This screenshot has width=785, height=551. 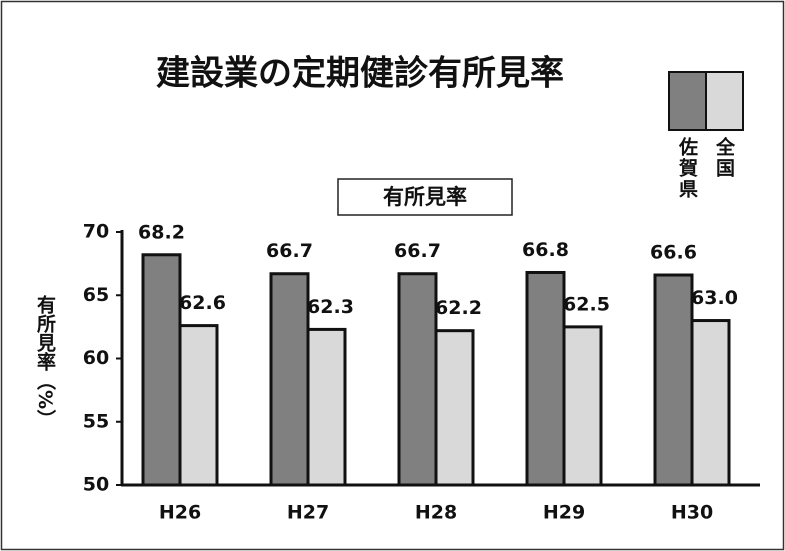 What do you see at coordinates (308, 513) in the screenshot?
I see `x-tick-label: H27` at bounding box center [308, 513].